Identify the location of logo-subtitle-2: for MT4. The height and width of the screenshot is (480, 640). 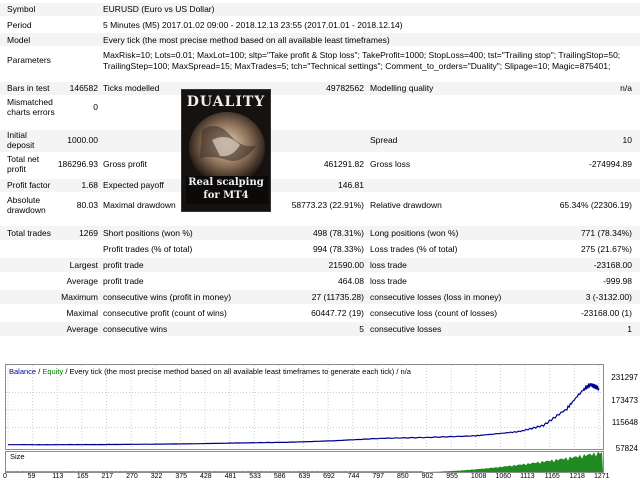
(226, 195).